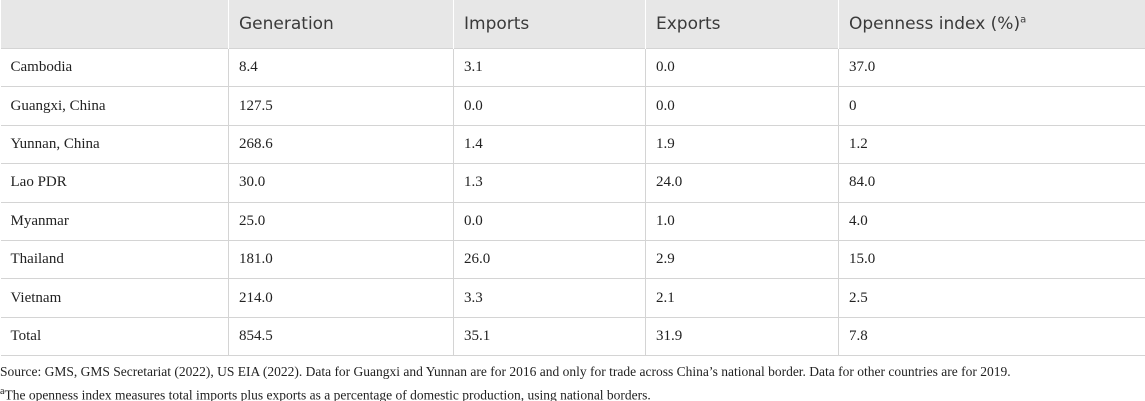  I want to click on value-cell: 214.0, so click(341, 298).